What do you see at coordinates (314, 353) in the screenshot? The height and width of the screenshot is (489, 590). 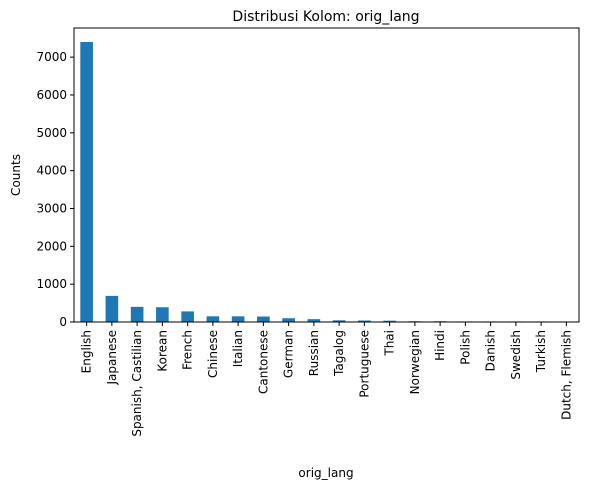 I see `x-tick-label: Russian` at bounding box center [314, 353].